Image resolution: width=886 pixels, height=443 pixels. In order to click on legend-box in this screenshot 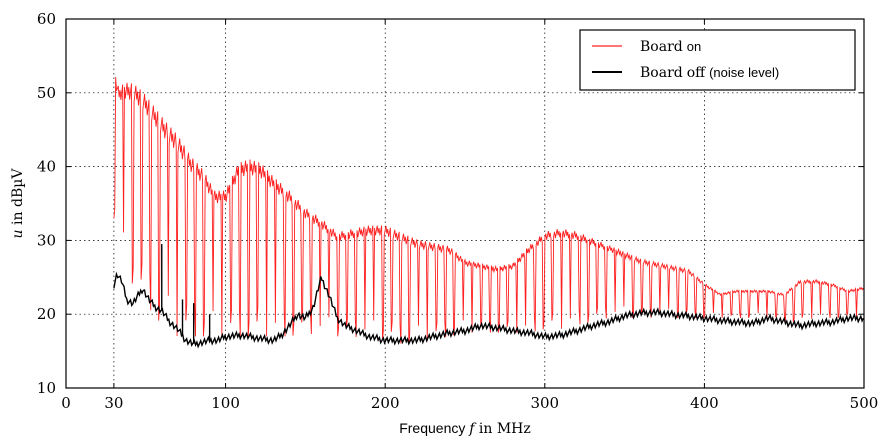, I will do `click(717, 60)`.